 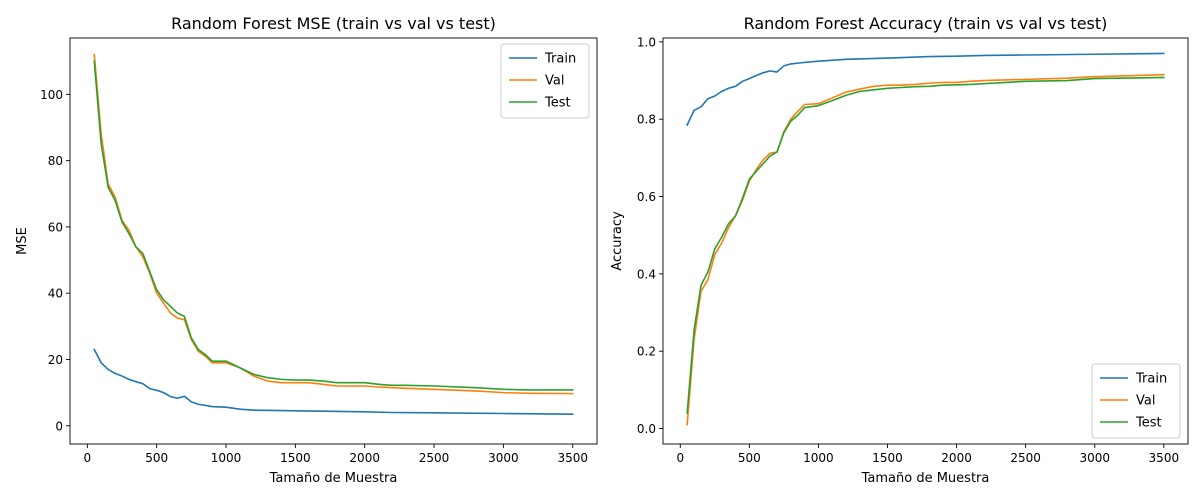 What do you see at coordinates (617, 241) in the screenshot?
I see `y-axis-label: Accuracy` at bounding box center [617, 241].